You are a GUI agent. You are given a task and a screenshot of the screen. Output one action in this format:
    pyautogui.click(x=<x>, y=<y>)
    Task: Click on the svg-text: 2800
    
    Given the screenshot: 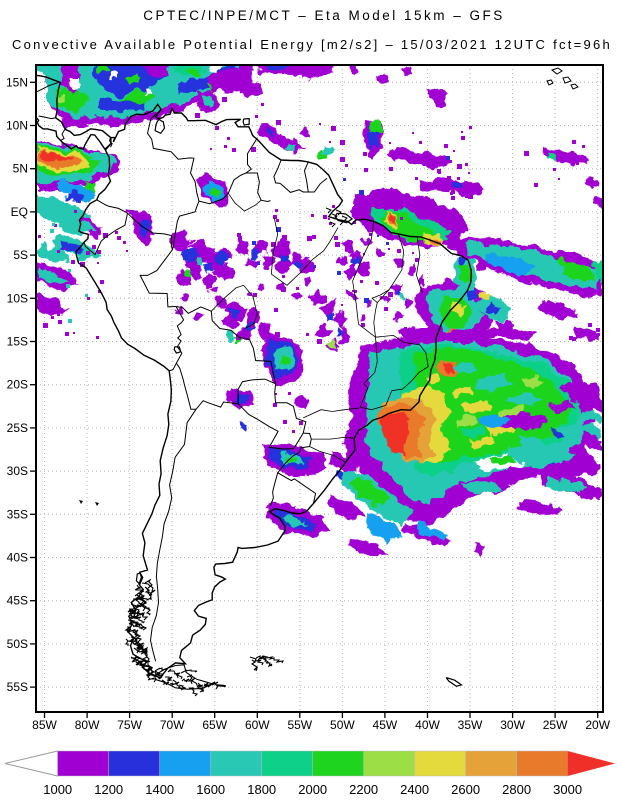 What is the action you would take?
    pyautogui.click(x=516, y=789)
    